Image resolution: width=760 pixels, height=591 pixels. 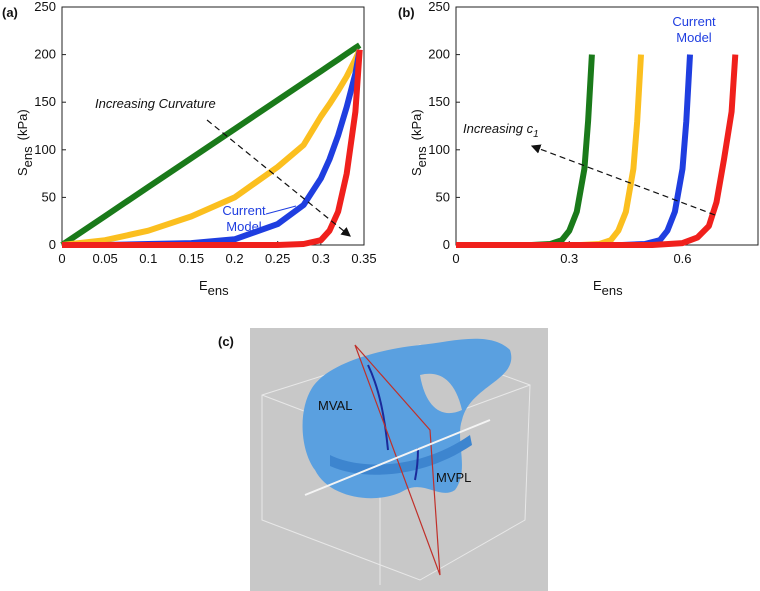 I want to click on image-label: MVPL, so click(x=453, y=477).